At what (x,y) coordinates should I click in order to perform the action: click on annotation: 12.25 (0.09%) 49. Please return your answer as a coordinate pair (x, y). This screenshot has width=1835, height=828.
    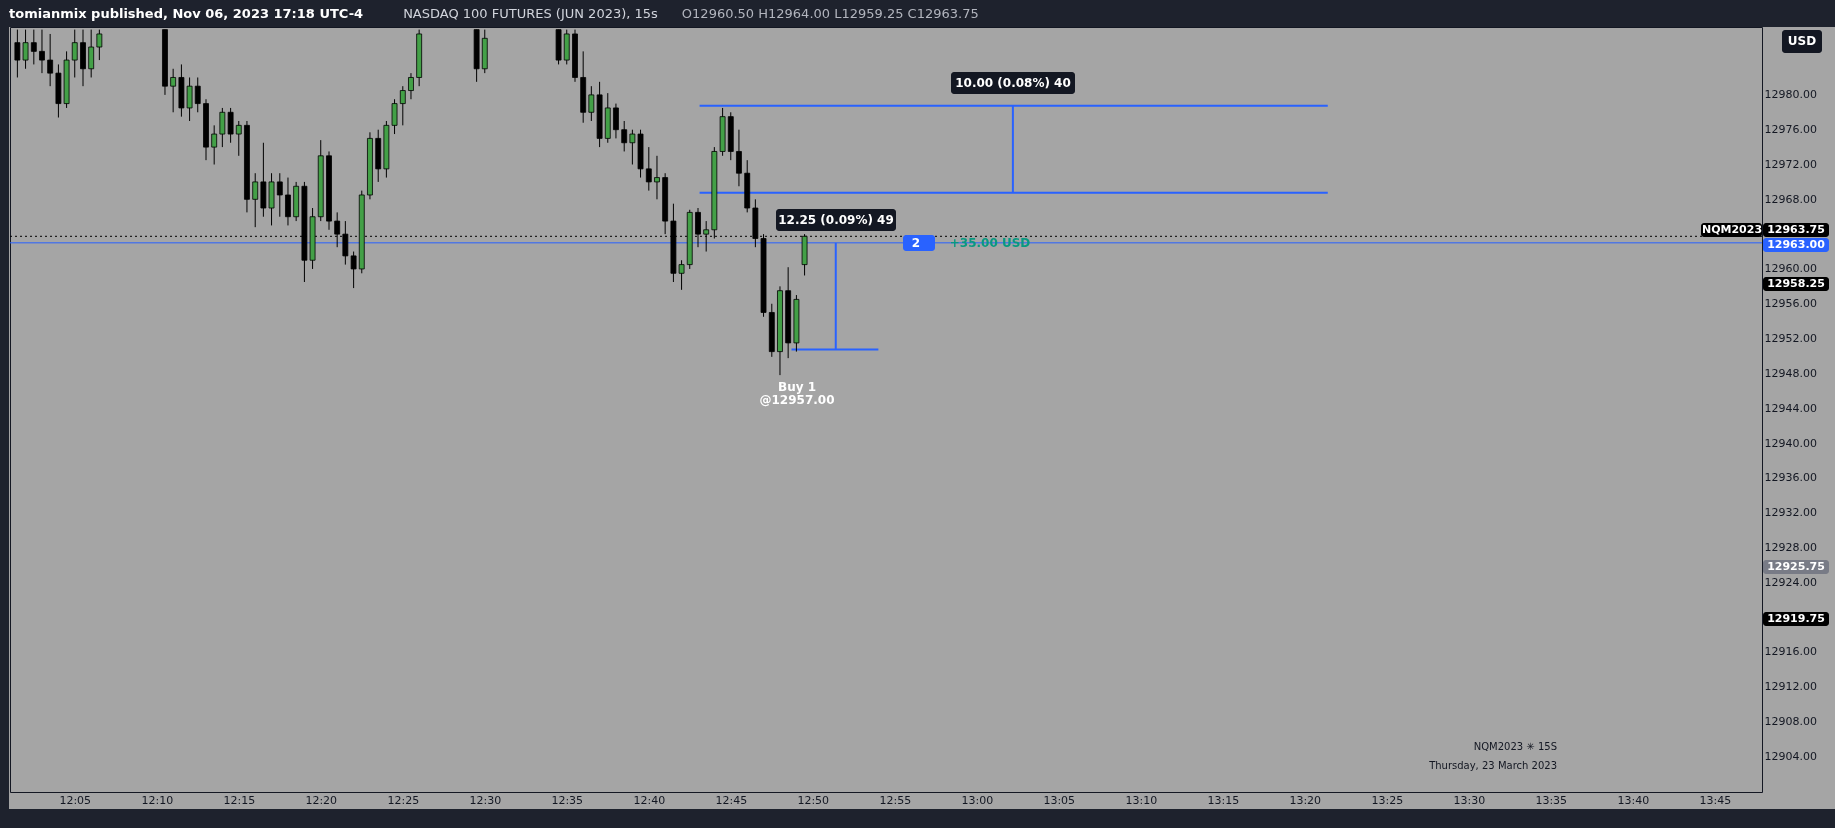
    Looking at the image, I should click on (836, 220).